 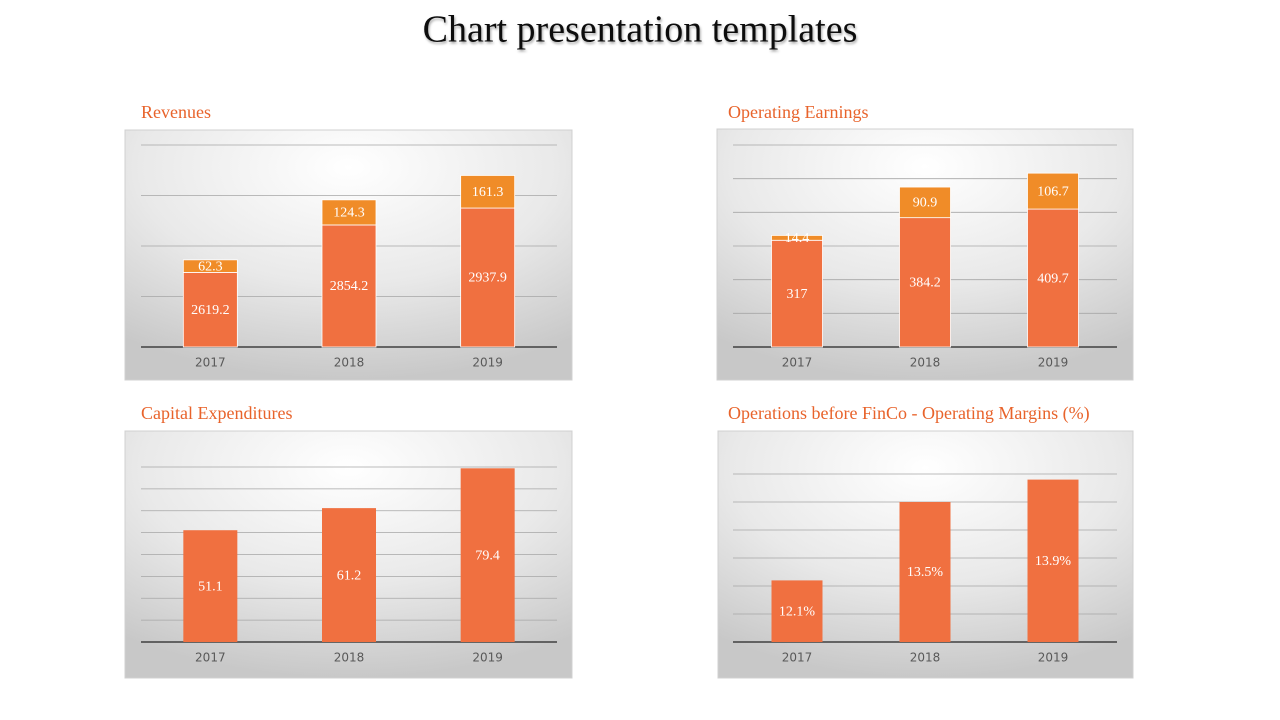 What do you see at coordinates (216, 413) in the screenshot?
I see `chart-title: Capital Expenditures` at bounding box center [216, 413].